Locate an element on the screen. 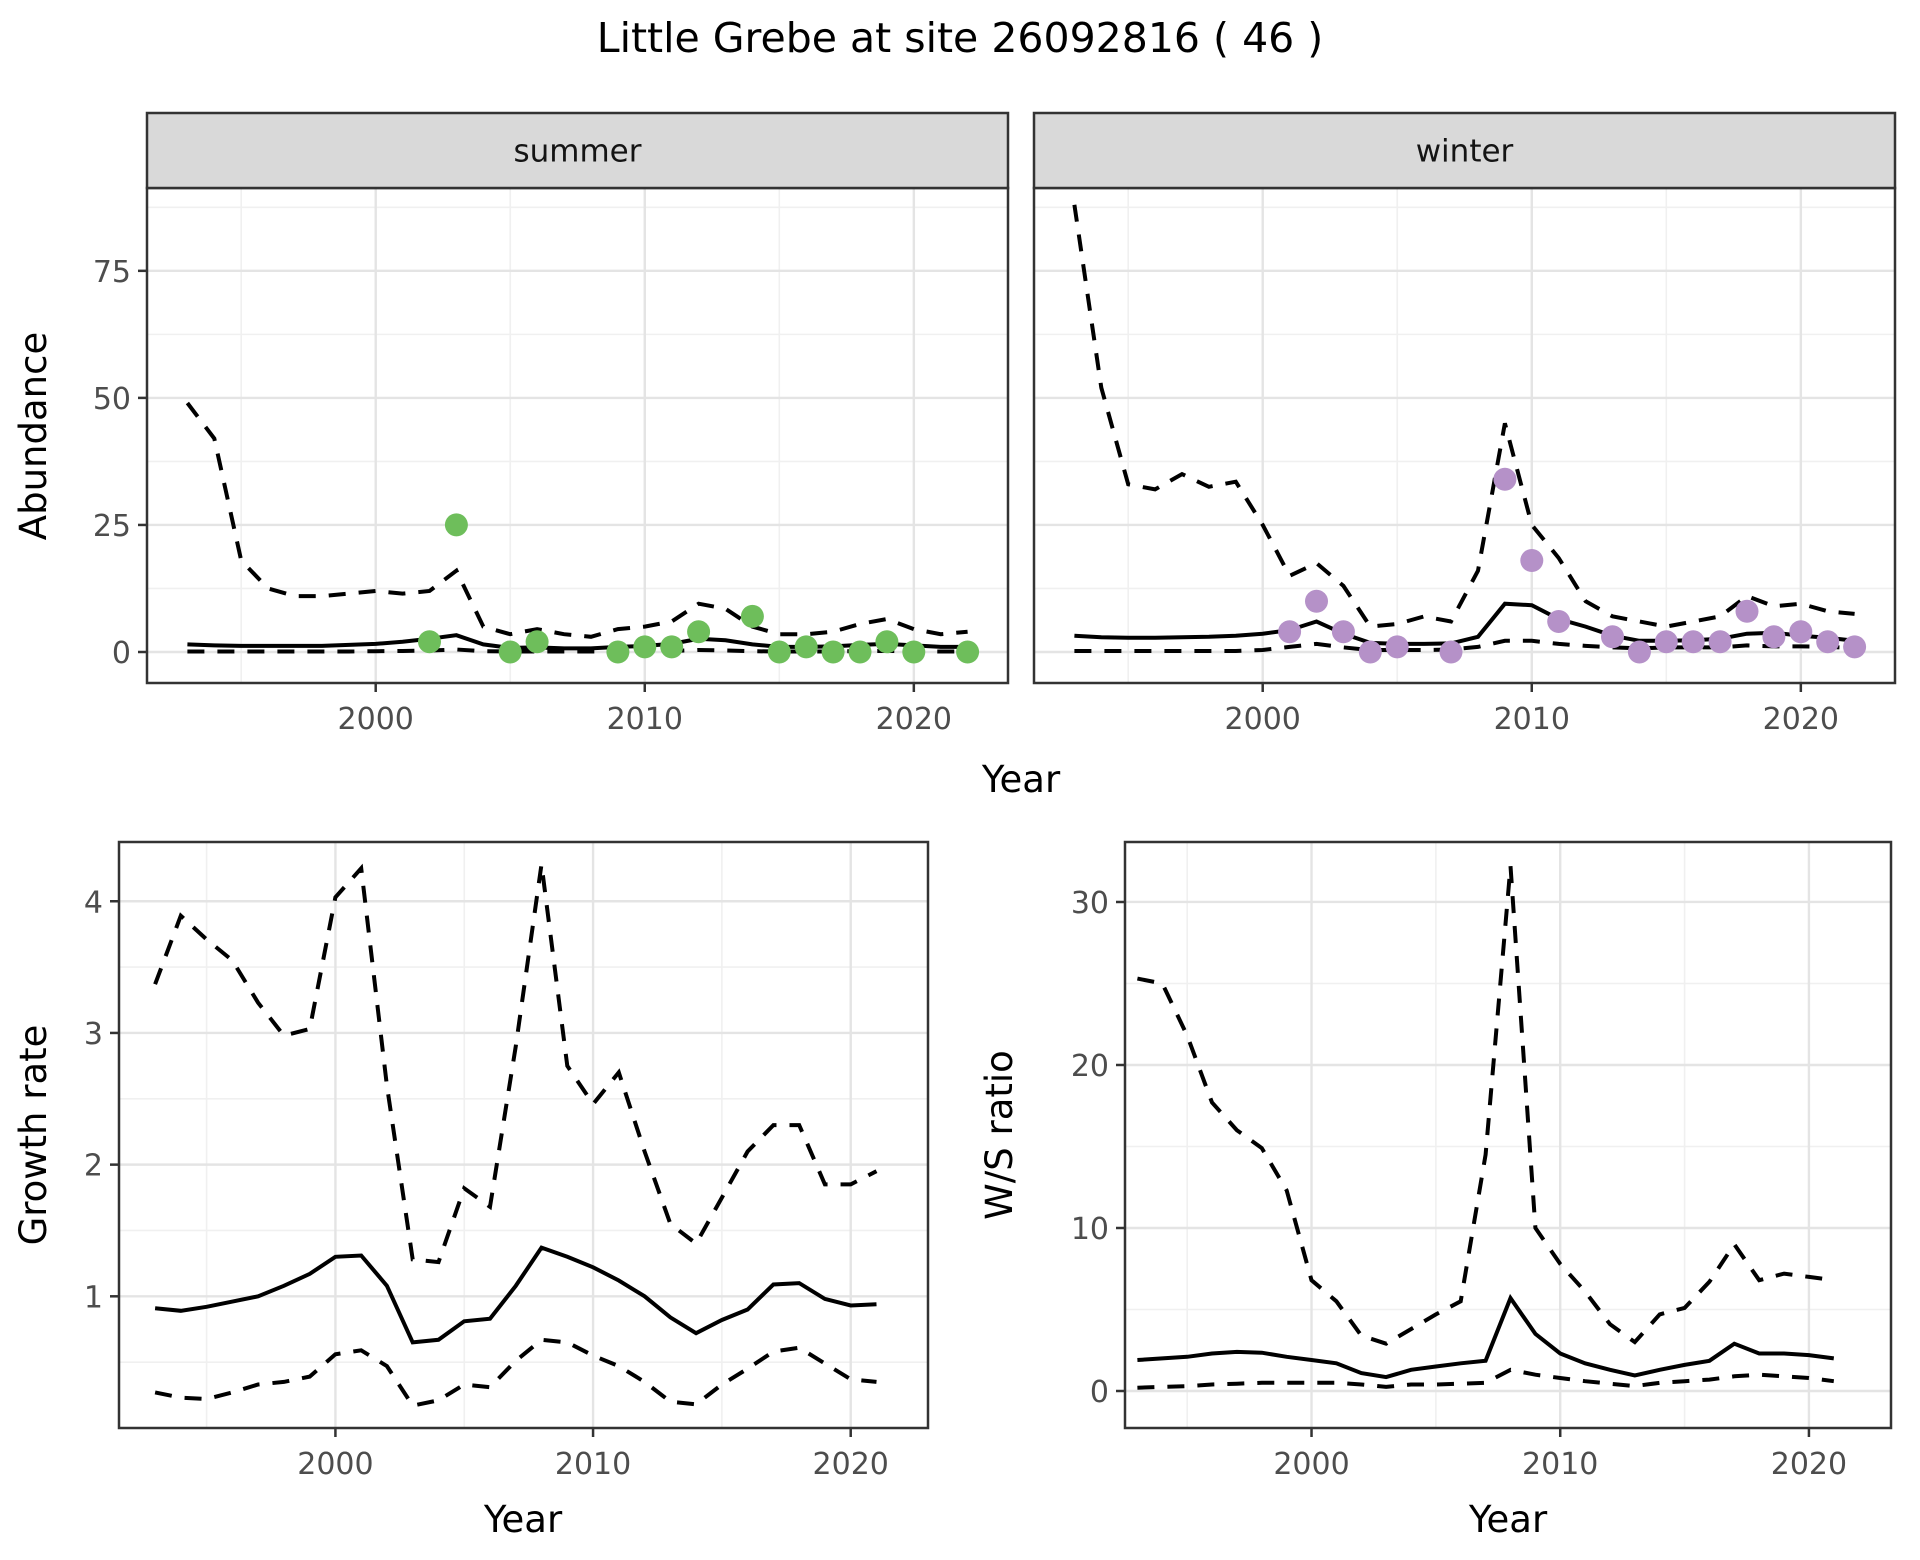 The width and height of the screenshot is (1920, 1560). y-tick-label: 3 is located at coordinates (93, 1034).